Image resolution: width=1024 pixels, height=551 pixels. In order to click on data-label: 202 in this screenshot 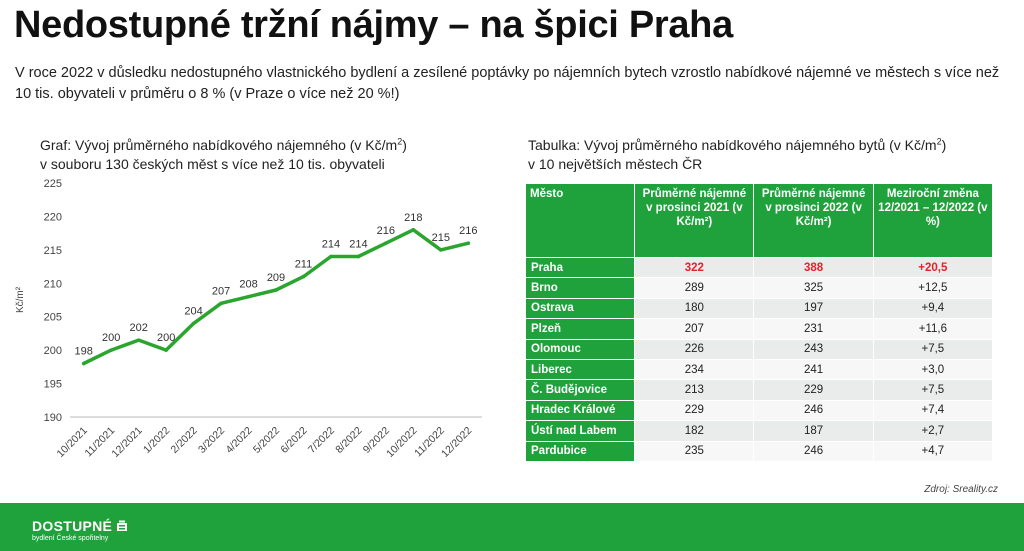, I will do `click(138, 328)`.